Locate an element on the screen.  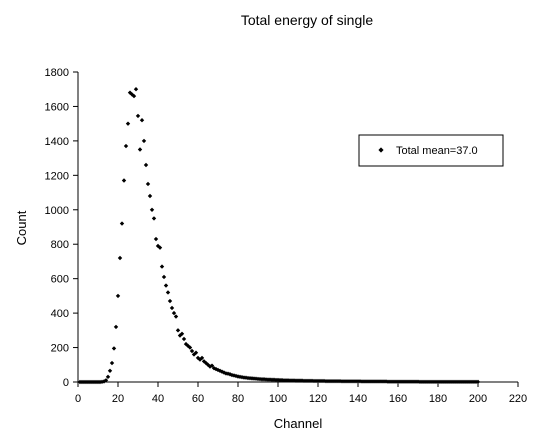
x-tick-label: 80 is located at coordinates (238, 399).